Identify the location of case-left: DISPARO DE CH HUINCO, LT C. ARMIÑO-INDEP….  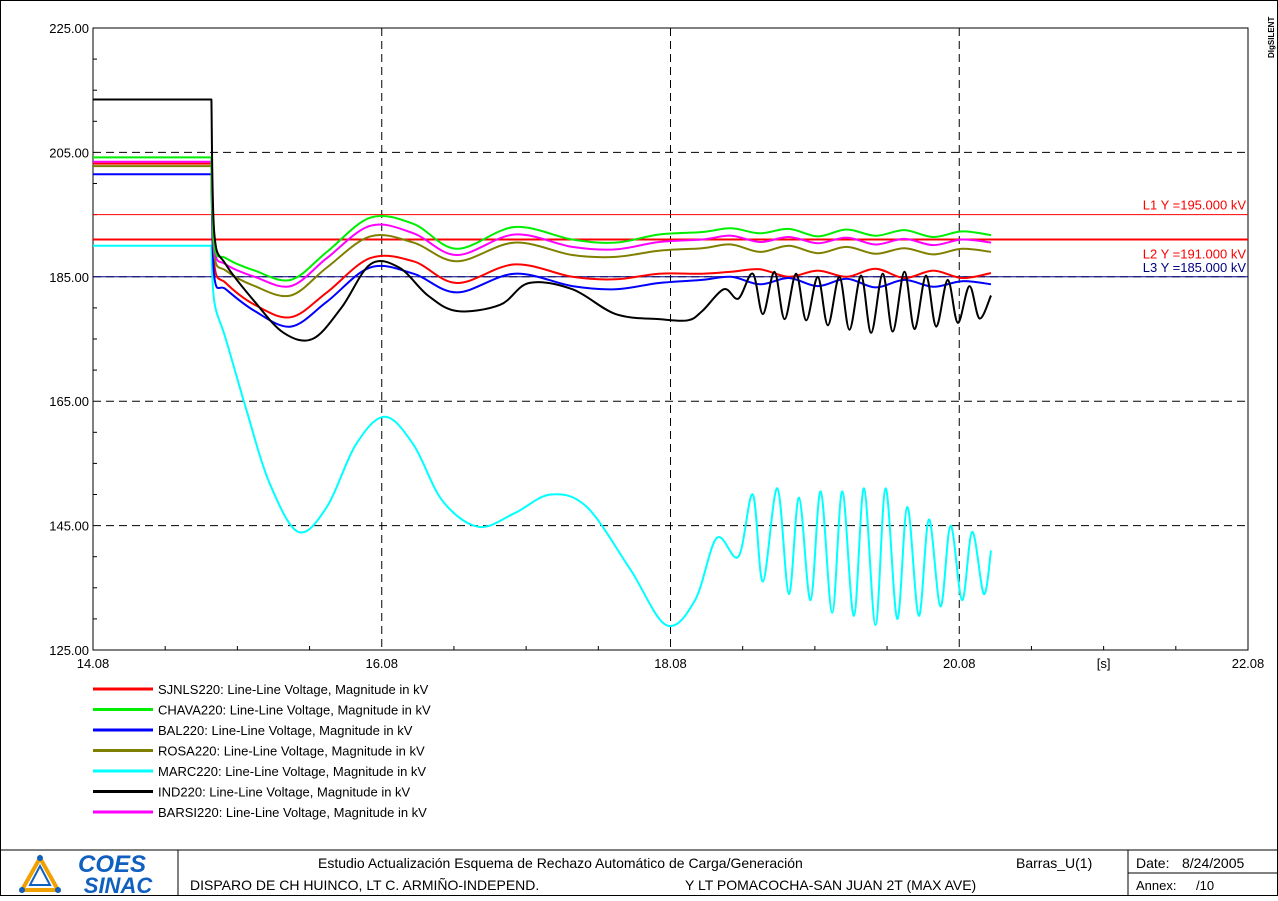
(365, 885).